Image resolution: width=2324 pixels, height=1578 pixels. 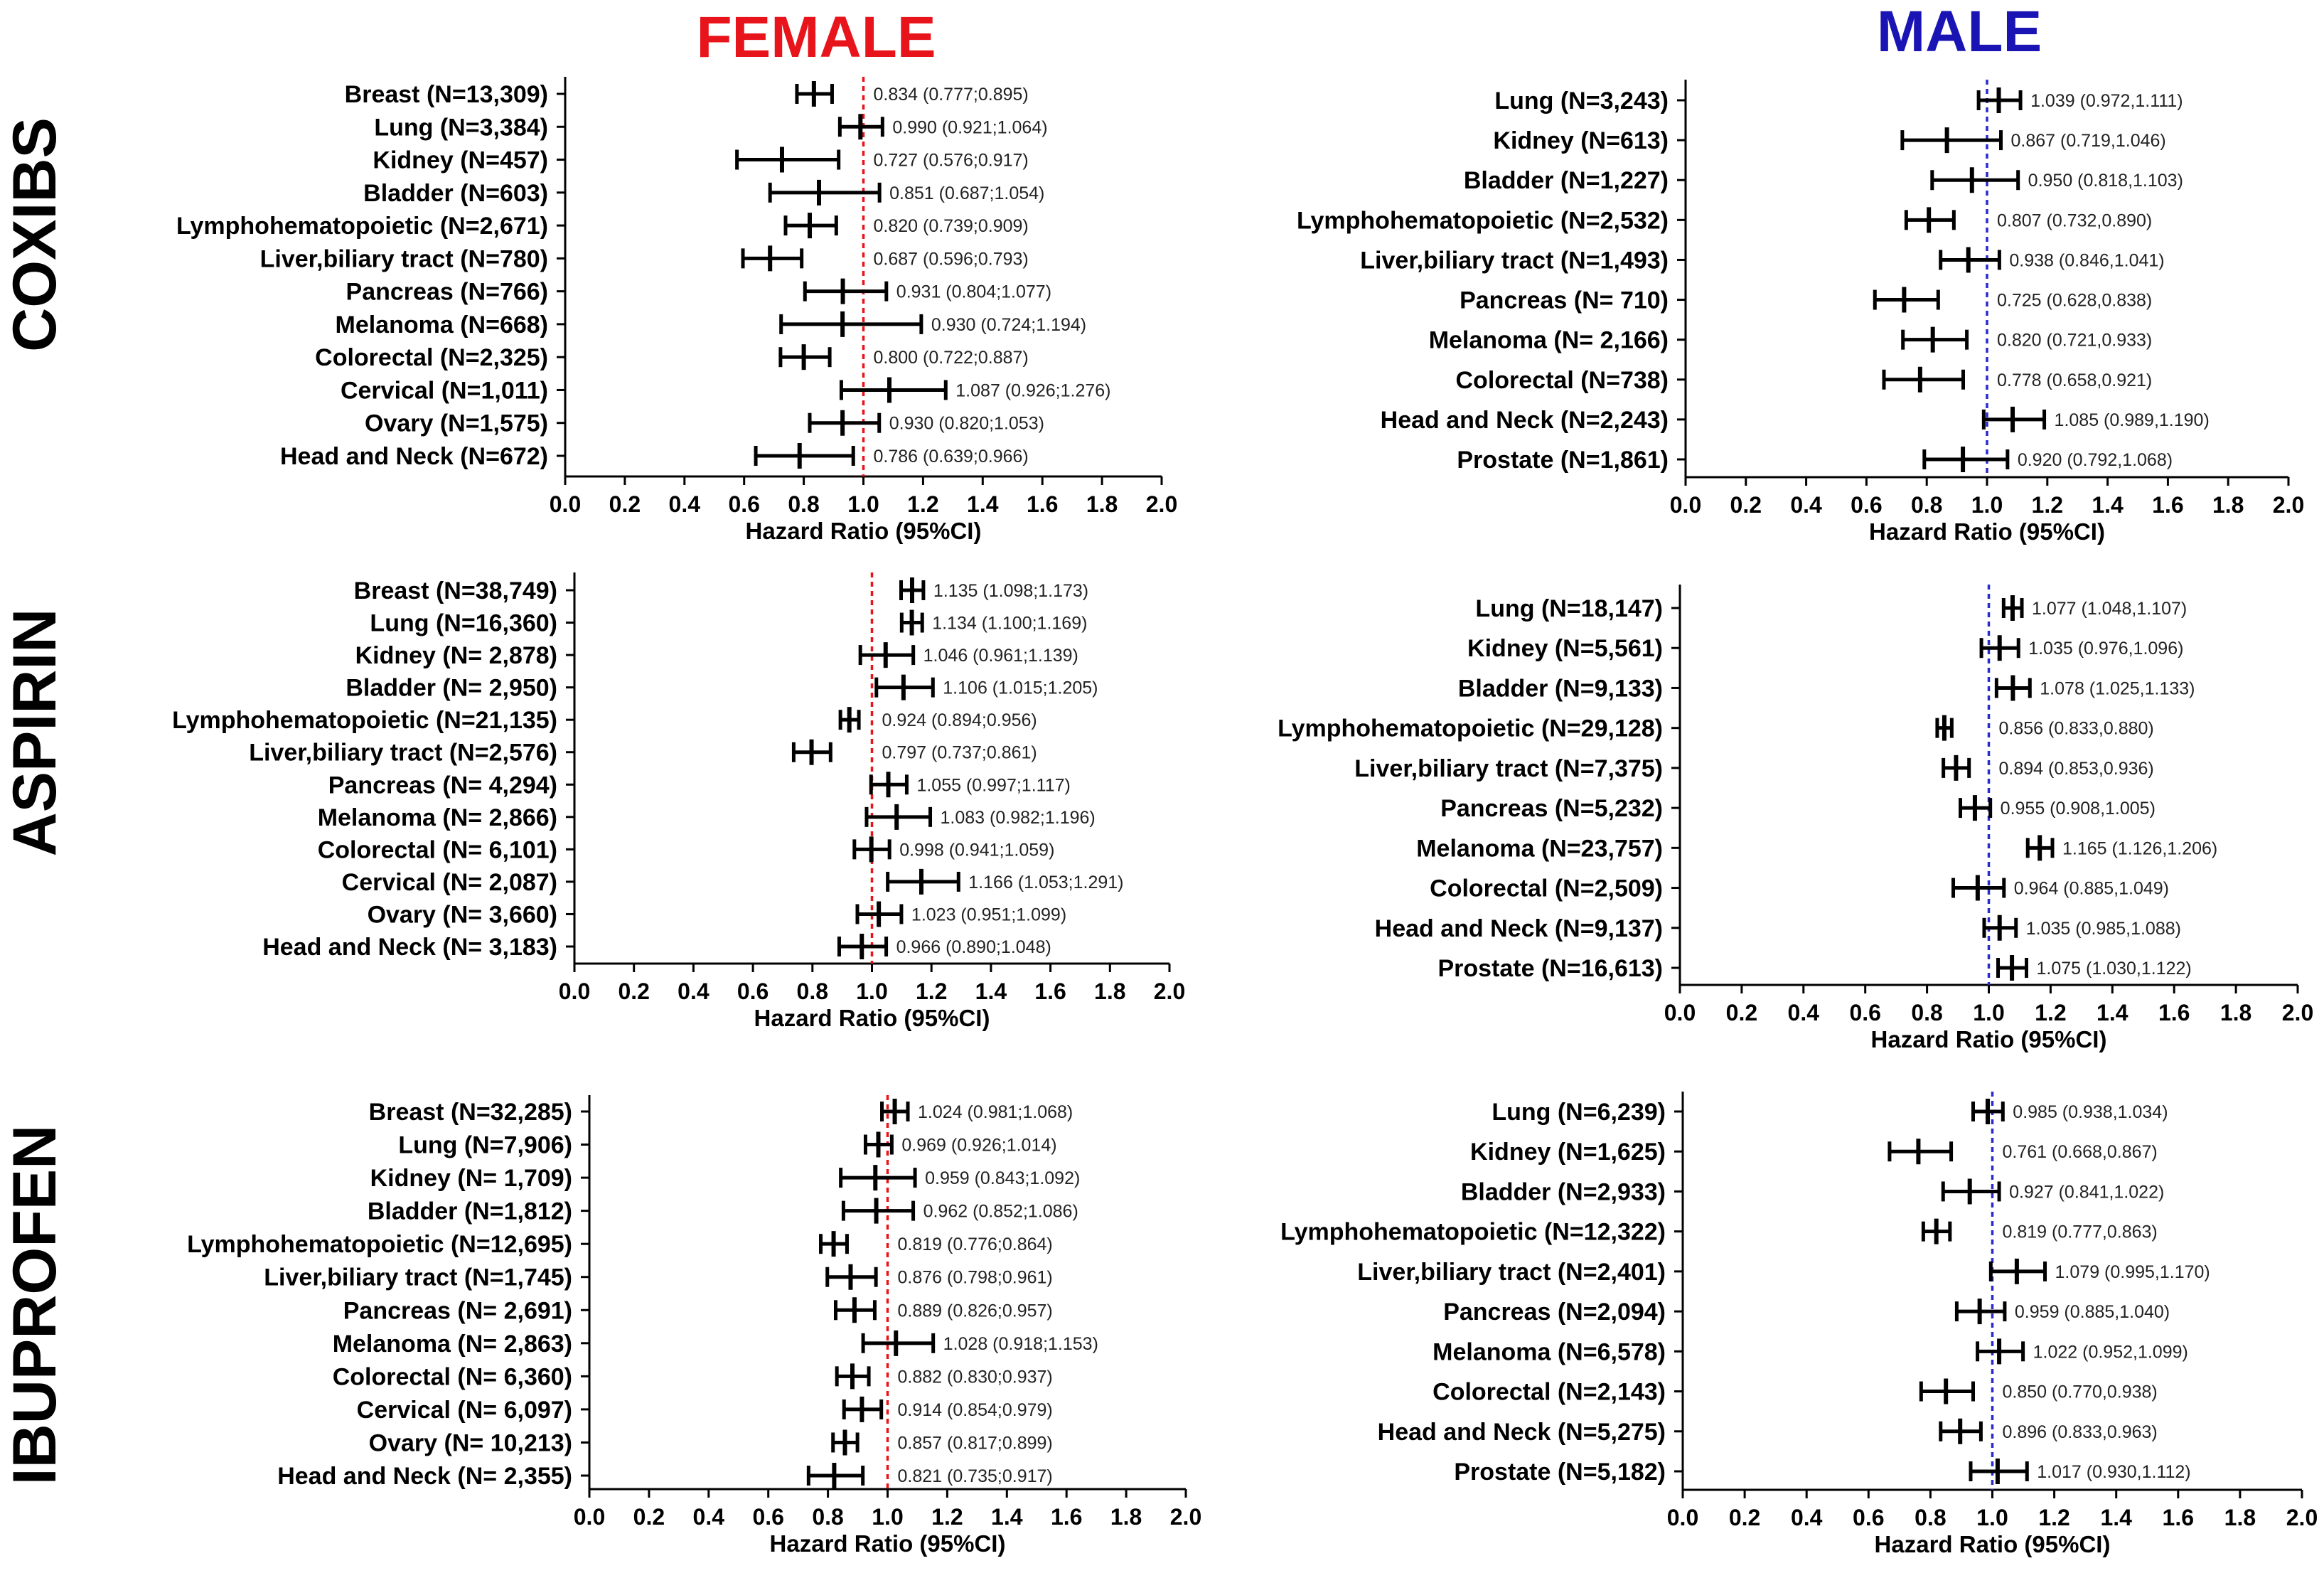 I want to click on ci-text: 0.850 (0.770,0.938), so click(x=2080, y=1392).